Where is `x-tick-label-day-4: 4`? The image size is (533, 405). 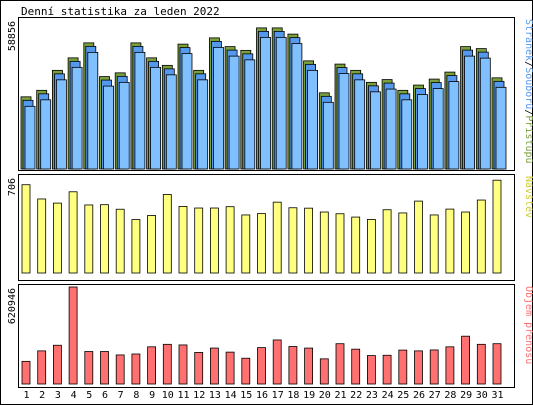 x-tick-label-day-4: 4 is located at coordinates (74, 395).